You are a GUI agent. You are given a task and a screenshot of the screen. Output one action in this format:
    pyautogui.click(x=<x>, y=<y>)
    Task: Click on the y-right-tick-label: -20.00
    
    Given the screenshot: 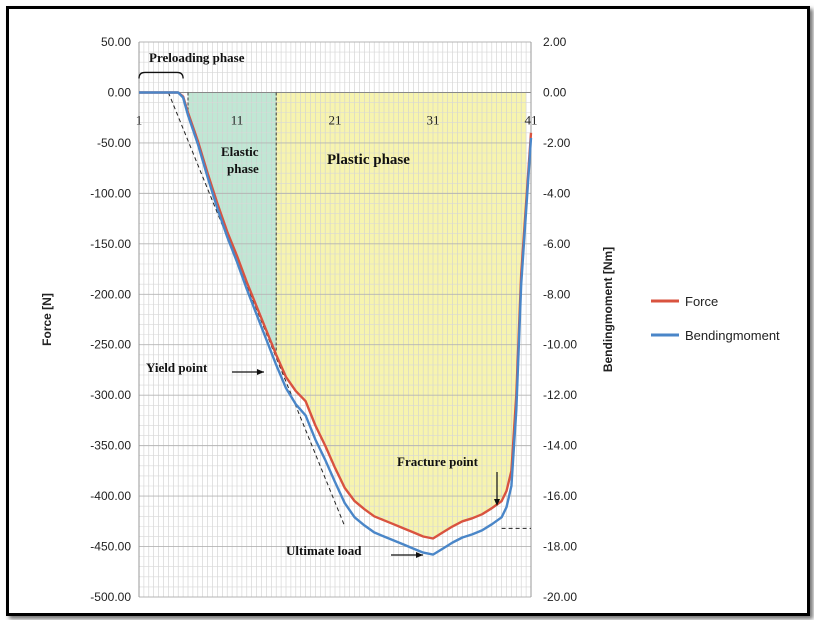 What is the action you would take?
    pyautogui.click(x=560, y=597)
    